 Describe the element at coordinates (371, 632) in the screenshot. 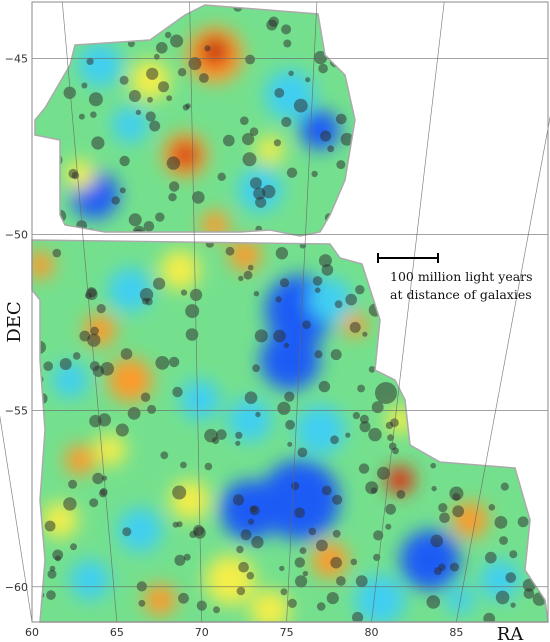

I see `x-tick-label: 80` at that location.